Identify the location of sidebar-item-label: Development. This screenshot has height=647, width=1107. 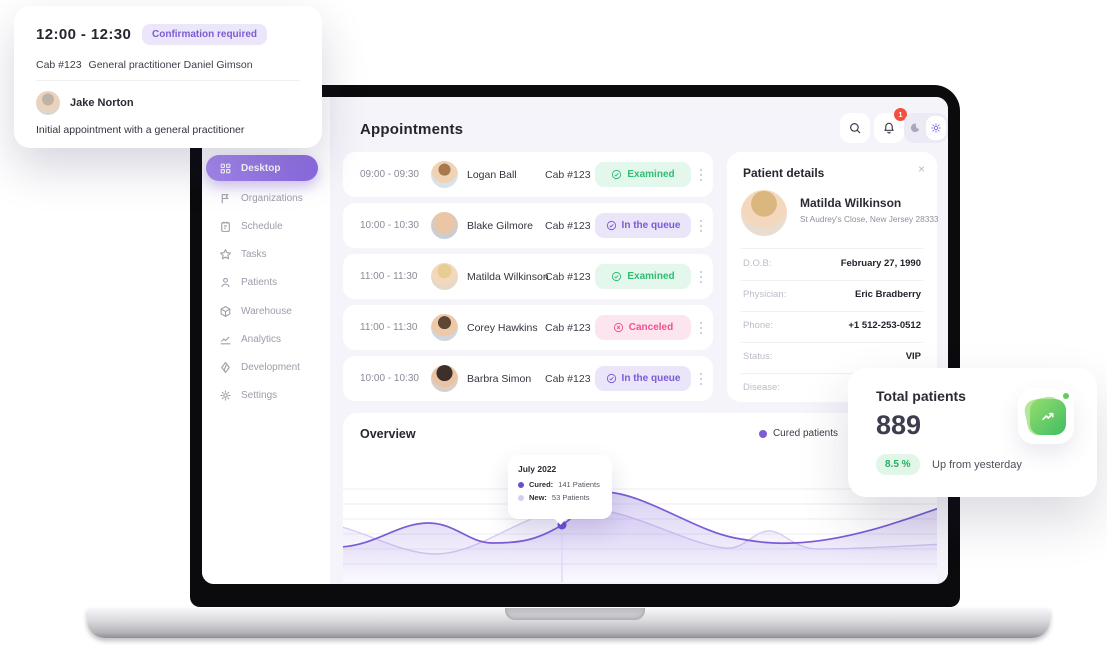
(270, 367).